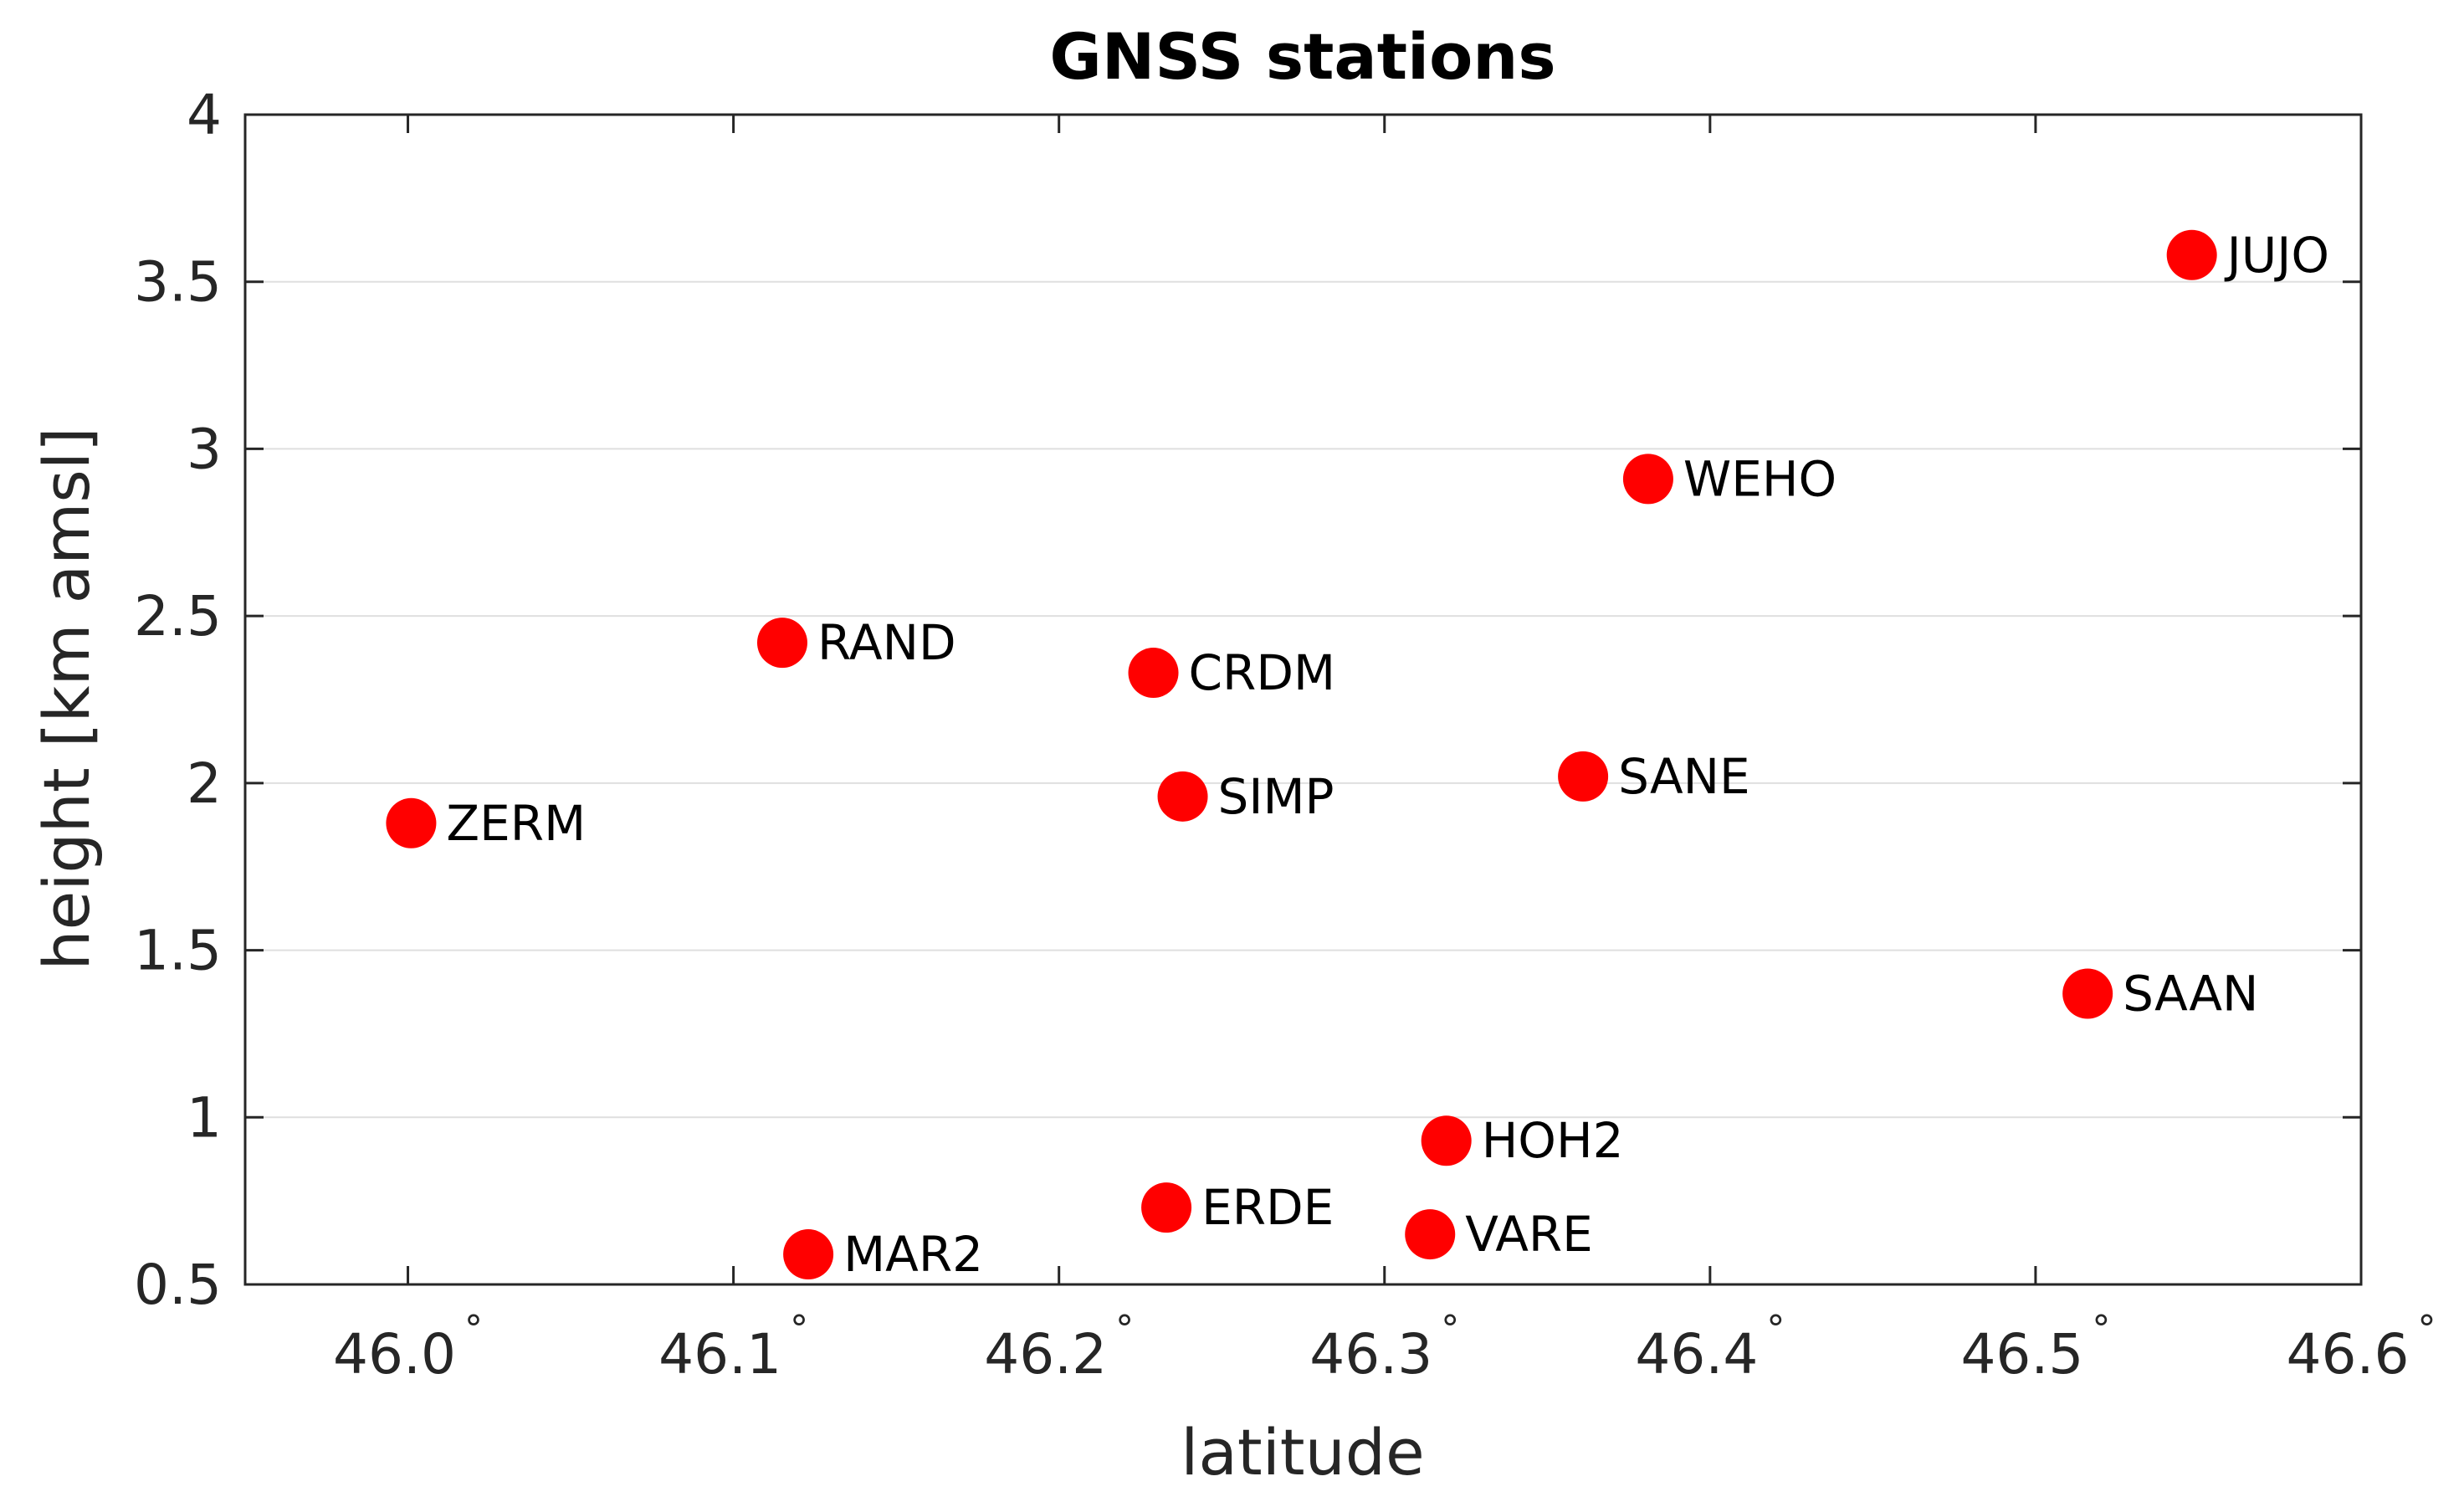 The image size is (2464, 1502). What do you see at coordinates (2190, 993) in the screenshot?
I see `station-label: SAAN` at bounding box center [2190, 993].